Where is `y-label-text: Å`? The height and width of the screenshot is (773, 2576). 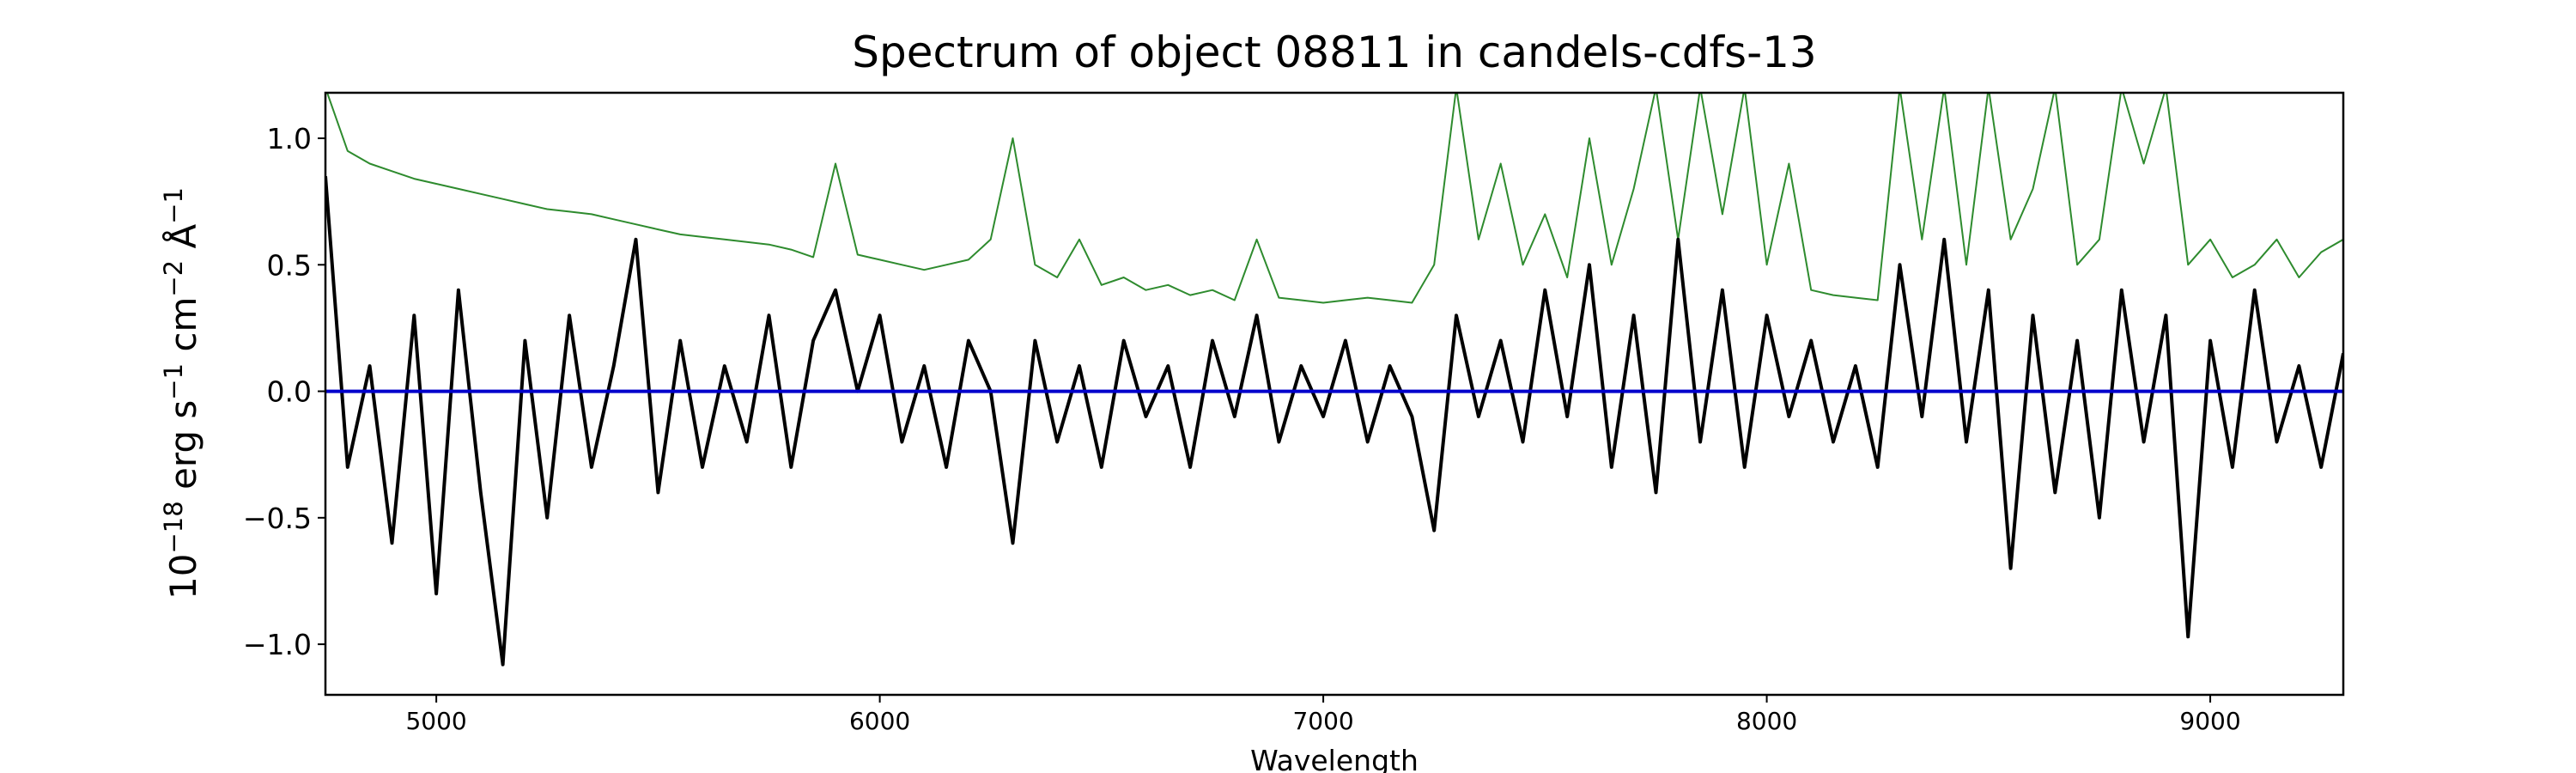
y-label-text: Å is located at coordinates (182, 242).